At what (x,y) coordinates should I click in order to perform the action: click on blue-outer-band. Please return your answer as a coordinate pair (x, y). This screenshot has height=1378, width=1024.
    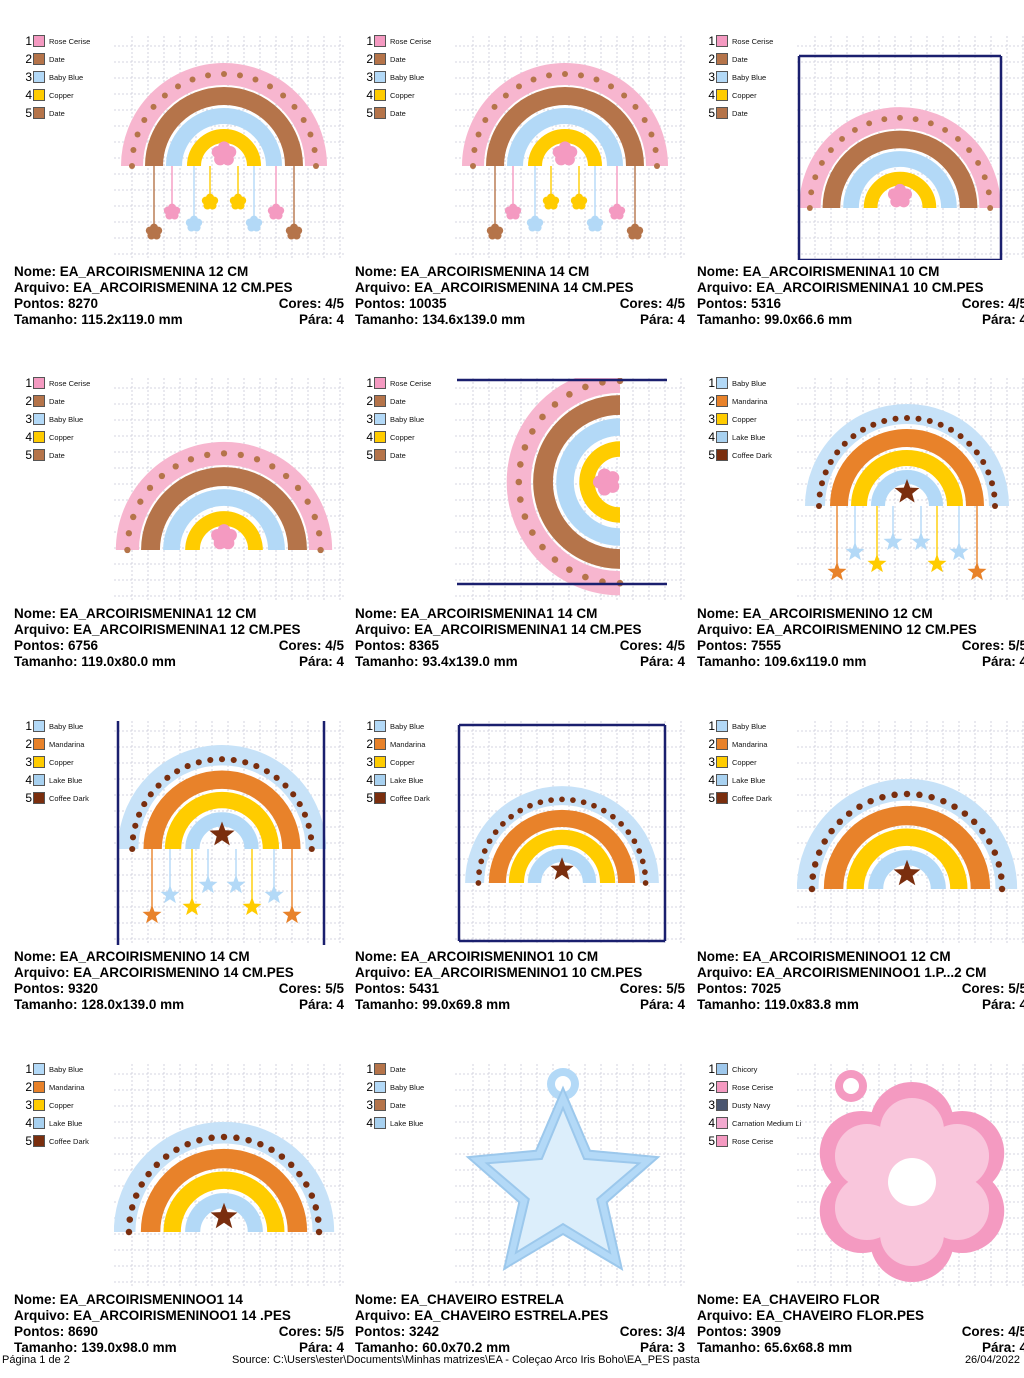
    Looking at the image, I should click on (222, 797).